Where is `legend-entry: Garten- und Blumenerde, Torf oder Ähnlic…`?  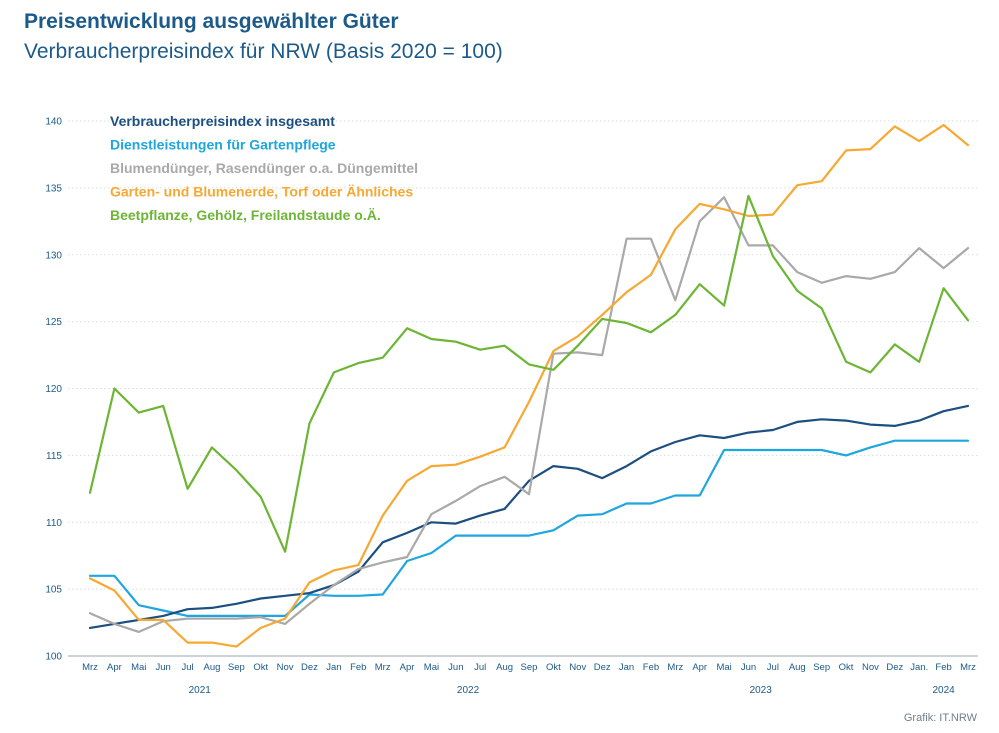
legend-entry: Garten- und Blumenerde, Torf oder Ähnlic… is located at coordinates (261, 192).